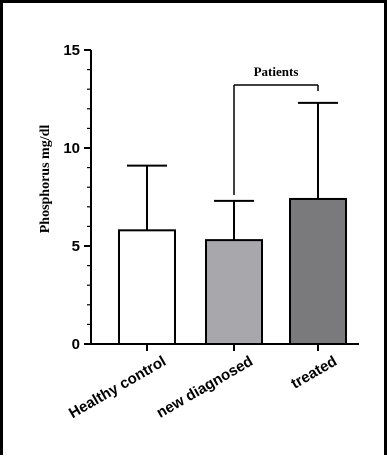 The width and height of the screenshot is (387, 458). Describe the element at coordinates (147, 287) in the screenshot. I see `bar-healthy-control` at that location.